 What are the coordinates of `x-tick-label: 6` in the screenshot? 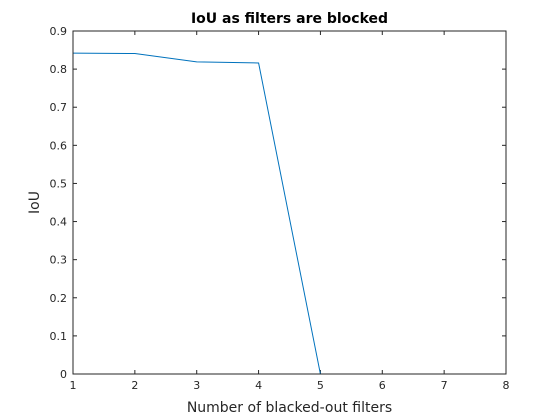 It's located at (382, 385).